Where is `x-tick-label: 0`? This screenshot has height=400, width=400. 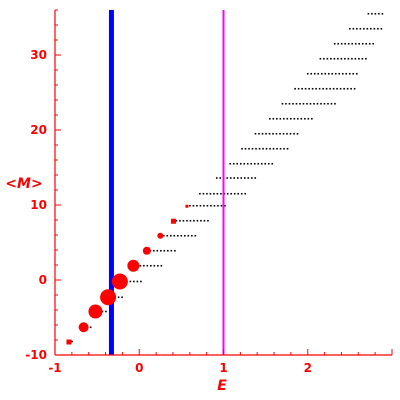
x-tick-label: 0 is located at coordinates (139, 368).